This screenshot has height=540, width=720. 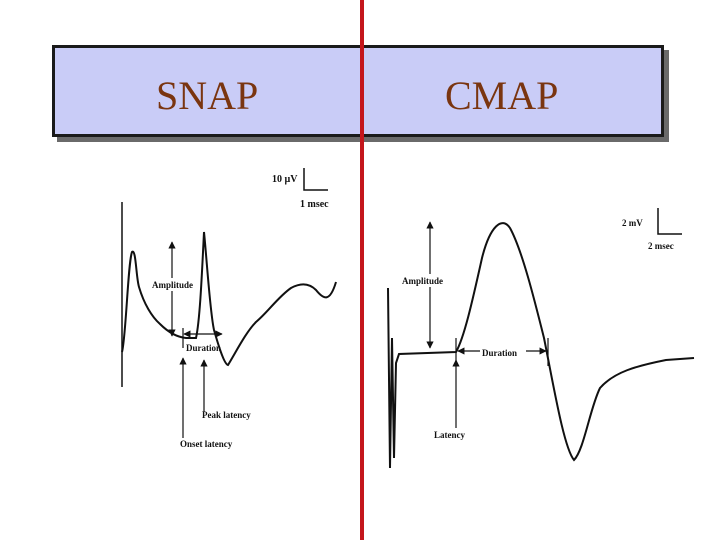 What do you see at coordinates (661, 246) in the screenshot?
I see `cmap-scale-time: 2 msec` at bounding box center [661, 246].